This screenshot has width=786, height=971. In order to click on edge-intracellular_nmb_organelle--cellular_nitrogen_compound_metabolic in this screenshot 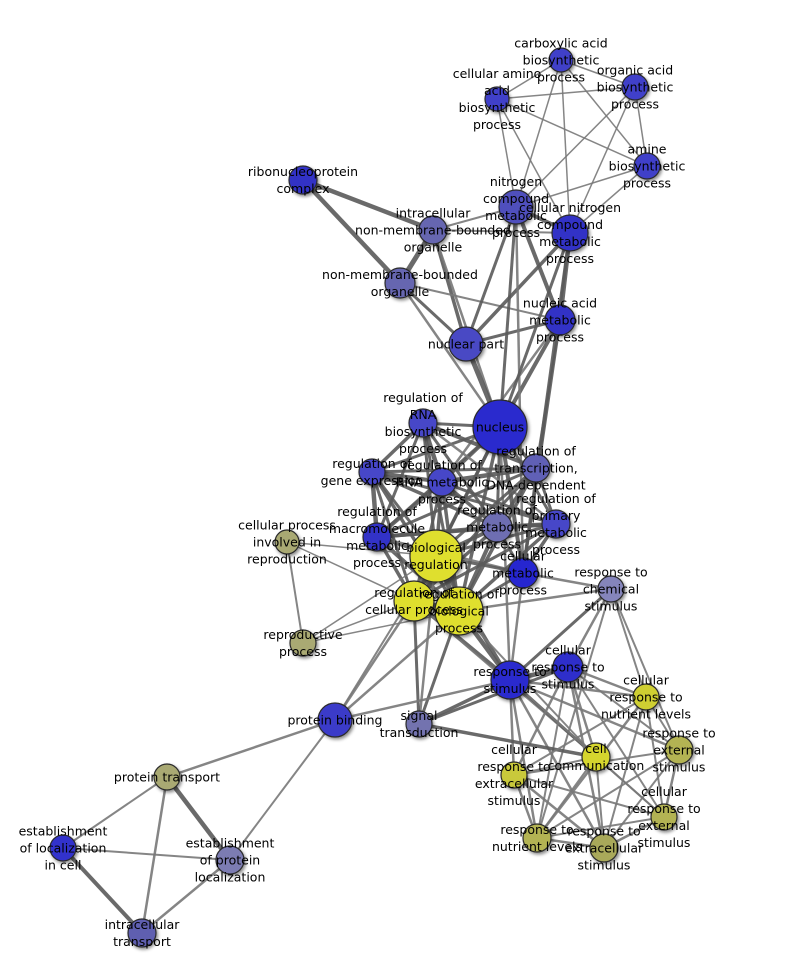, I will do `click(501, 231)`.